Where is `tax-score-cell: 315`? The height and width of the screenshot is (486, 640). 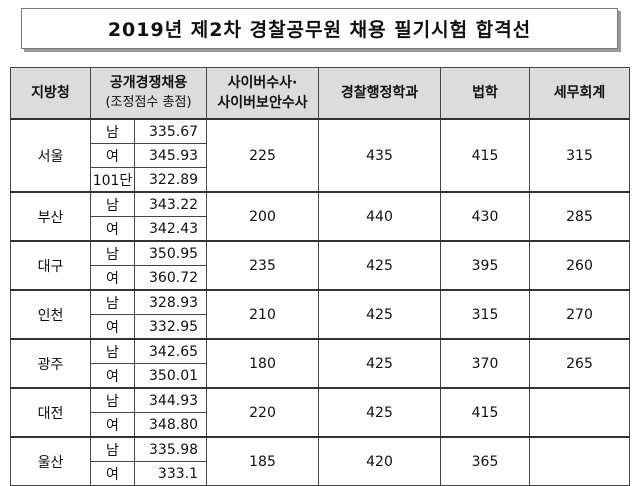 tax-score-cell: 315 is located at coordinates (580, 155).